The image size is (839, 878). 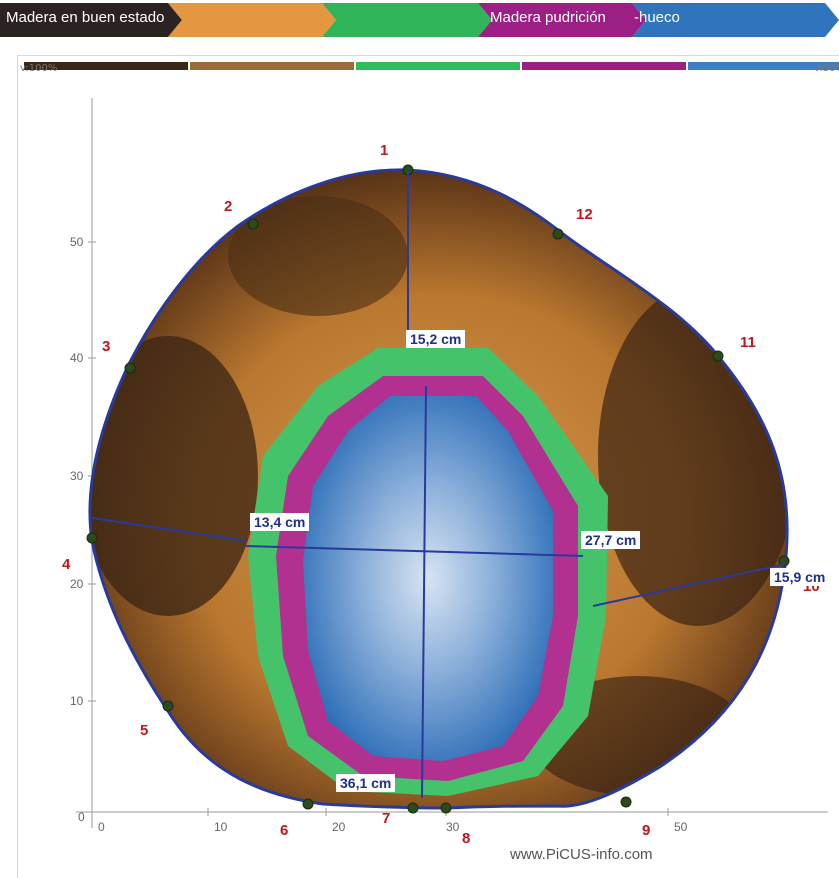 I want to click on dark-zone-top, so click(x=318, y=256).